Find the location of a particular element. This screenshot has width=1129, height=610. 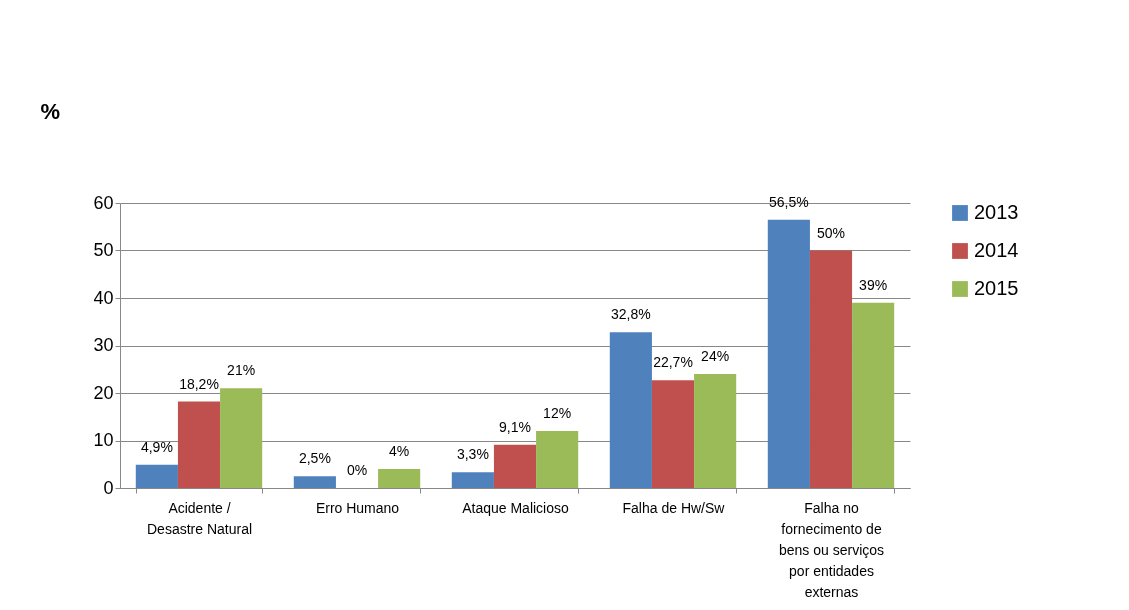

y-tick-label: 50 is located at coordinates (103, 250).